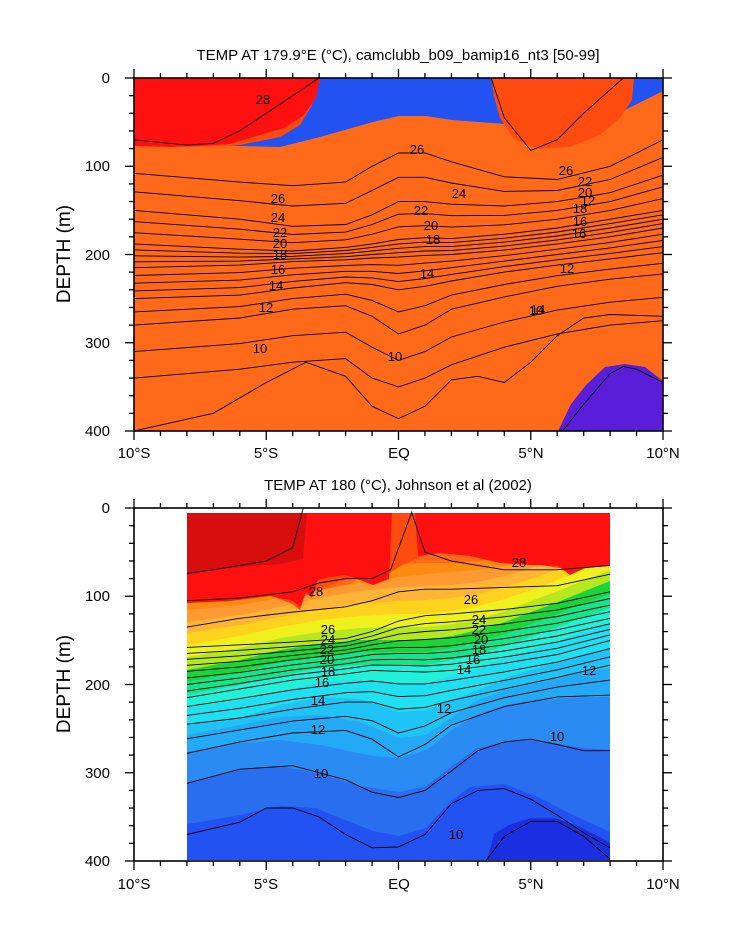  What do you see at coordinates (97, 166) in the screenshot?
I see `ytick-label-100: 100` at bounding box center [97, 166].